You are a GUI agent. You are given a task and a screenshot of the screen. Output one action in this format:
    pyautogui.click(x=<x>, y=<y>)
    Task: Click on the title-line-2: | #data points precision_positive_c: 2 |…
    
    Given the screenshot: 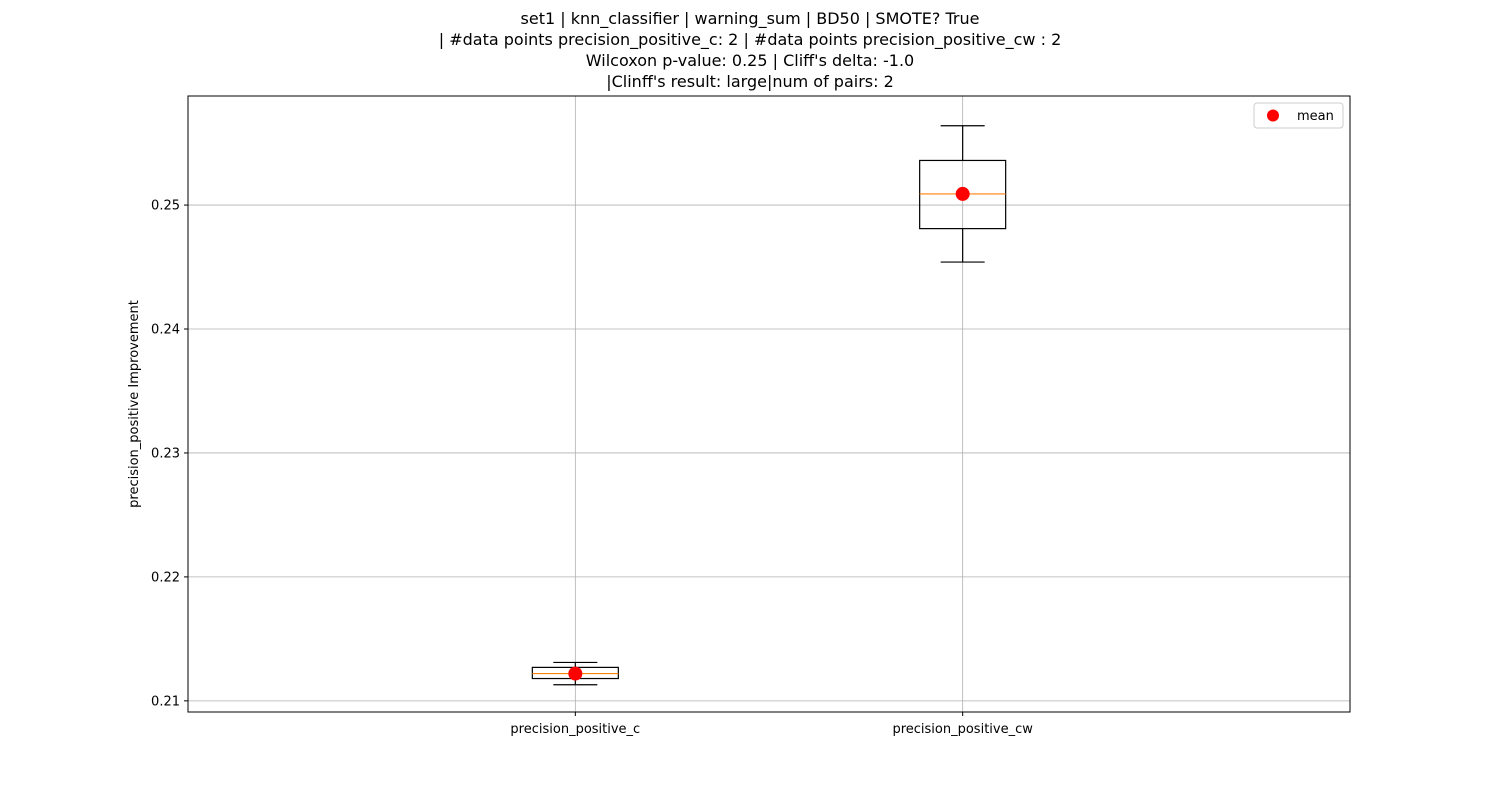 What is the action you would take?
    pyautogui.click(x=750, y=39)
    